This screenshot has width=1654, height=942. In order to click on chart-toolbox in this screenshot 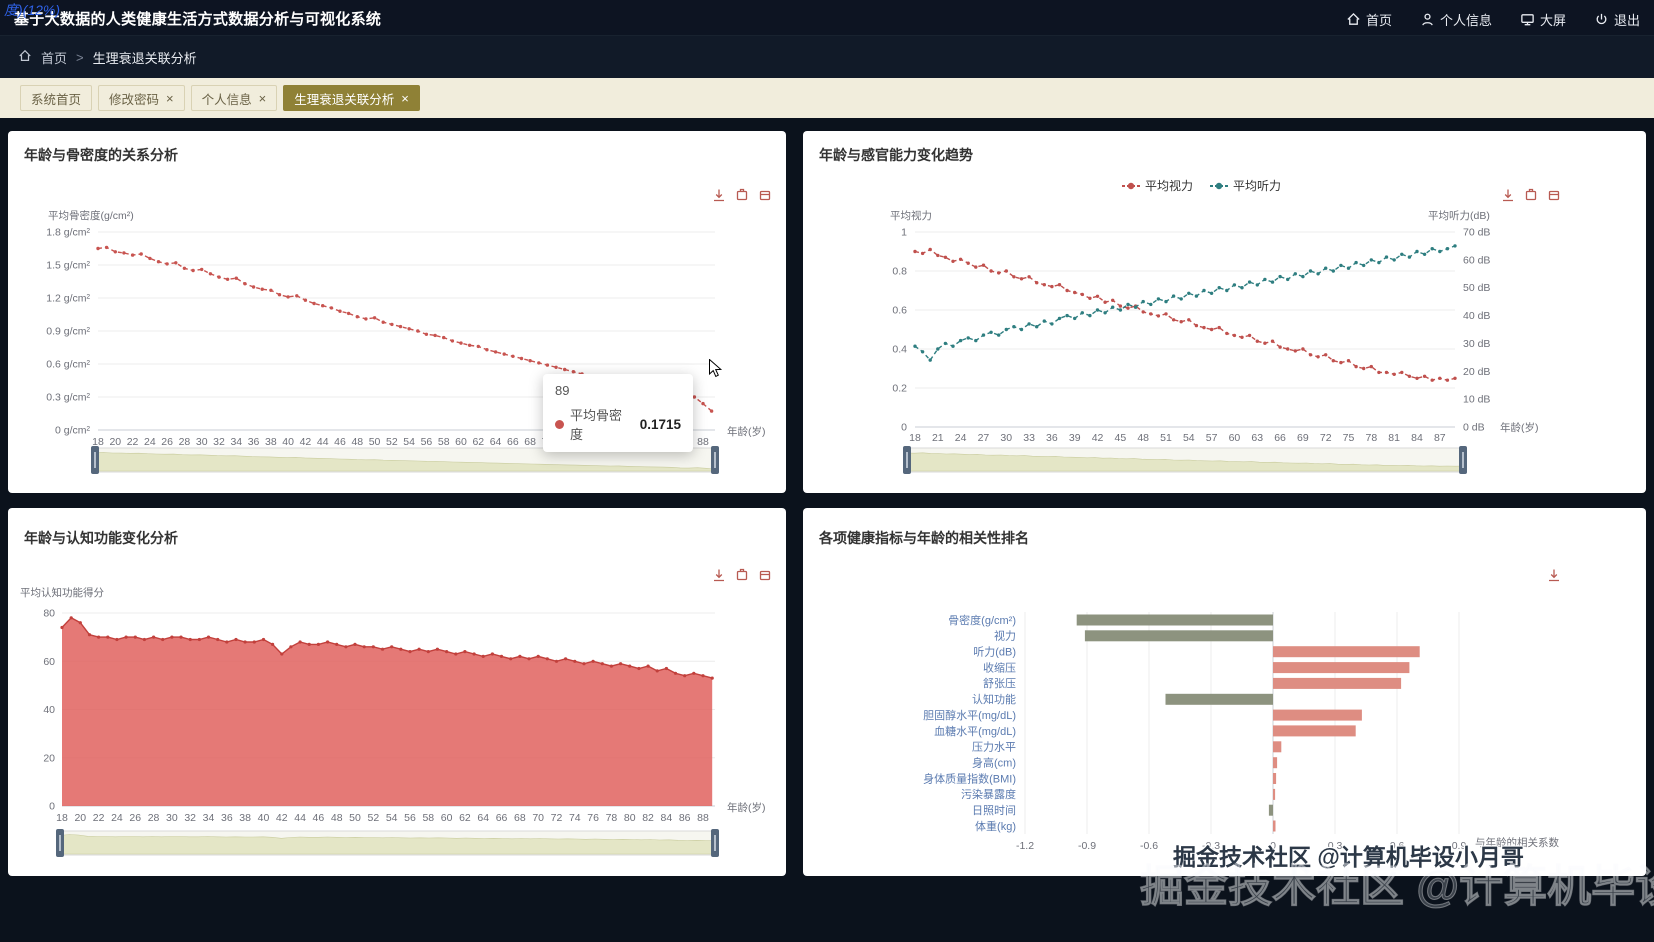, I will do `click(1531, 197)`.